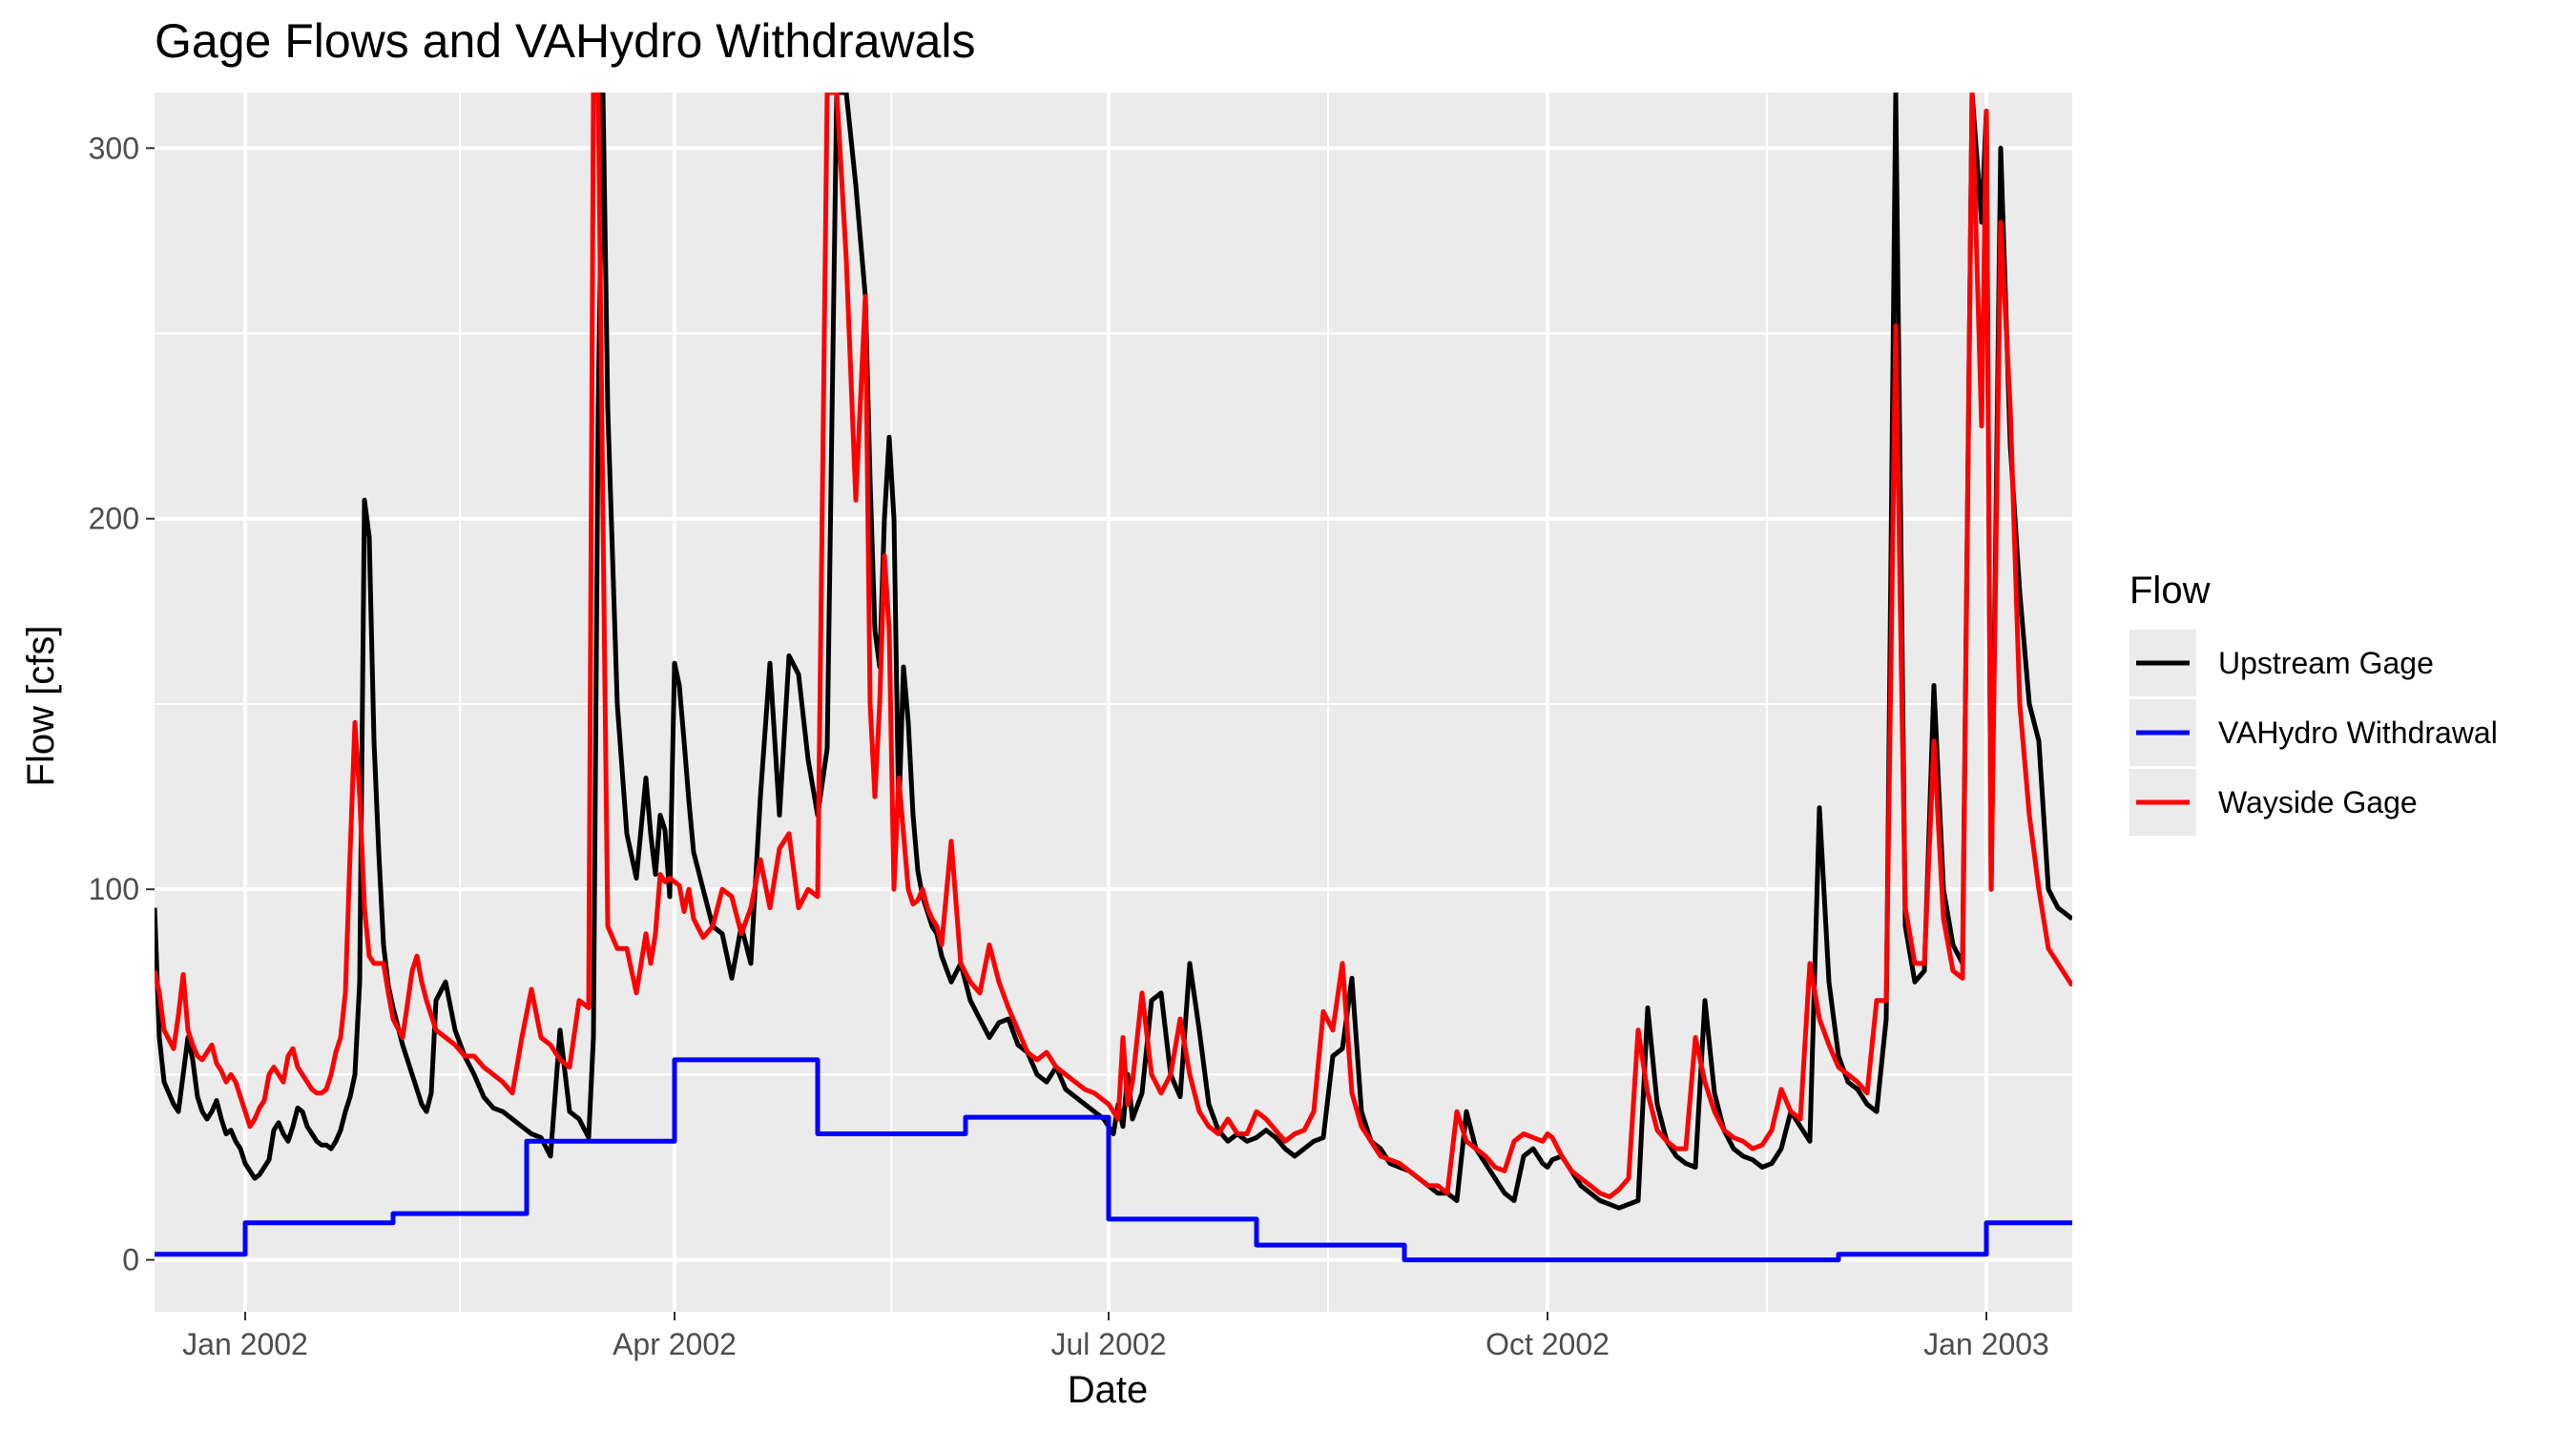  Describe the element at coordinates (1986, 1344) in the screenshot. I see `x-tick-label: Jan 2003` at that location.